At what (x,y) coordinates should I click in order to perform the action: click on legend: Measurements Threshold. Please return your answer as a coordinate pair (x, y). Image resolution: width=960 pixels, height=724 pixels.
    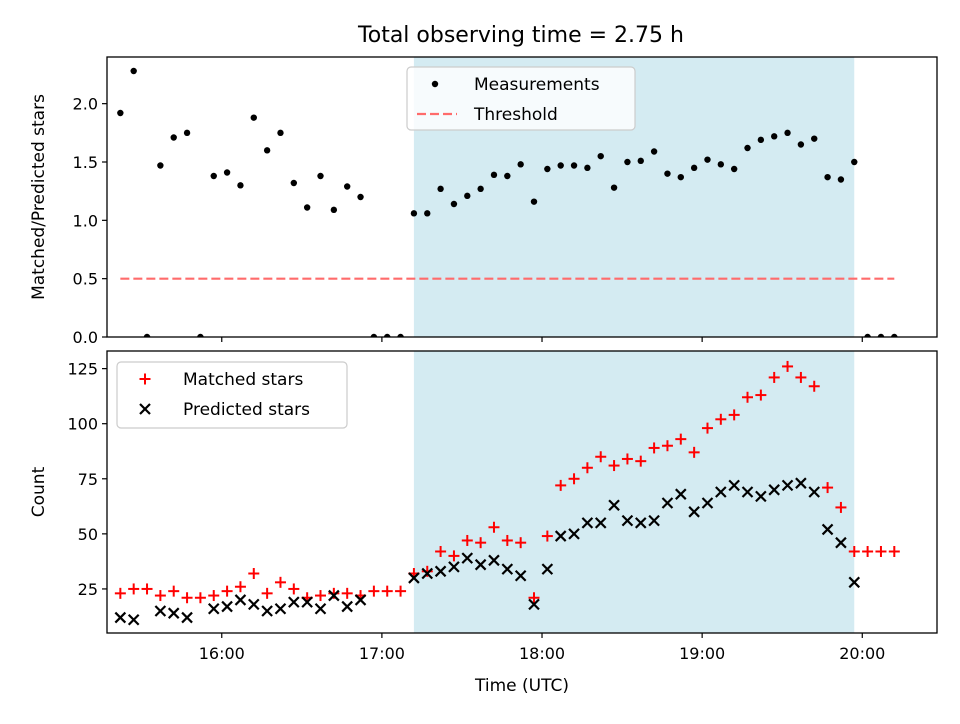
    Looking at the image, I should click on (521, 98).